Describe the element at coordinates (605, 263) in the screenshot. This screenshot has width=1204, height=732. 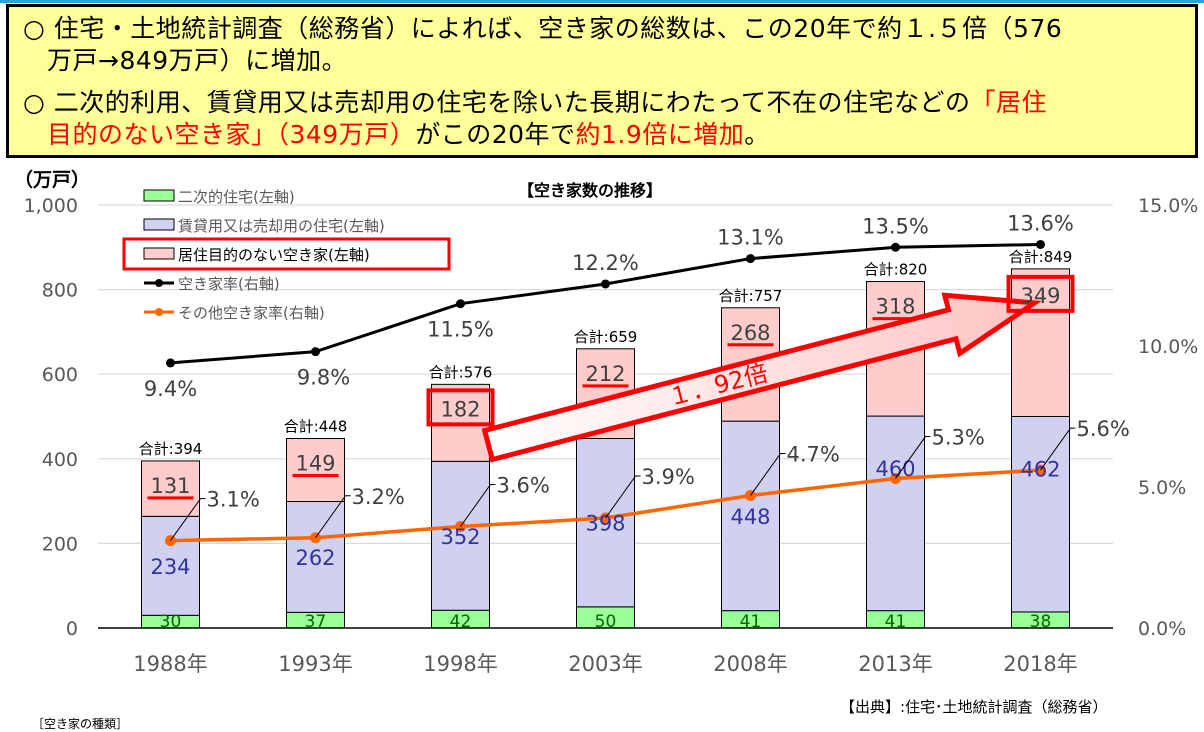
I see `rate-label: 12.2%` at that location.